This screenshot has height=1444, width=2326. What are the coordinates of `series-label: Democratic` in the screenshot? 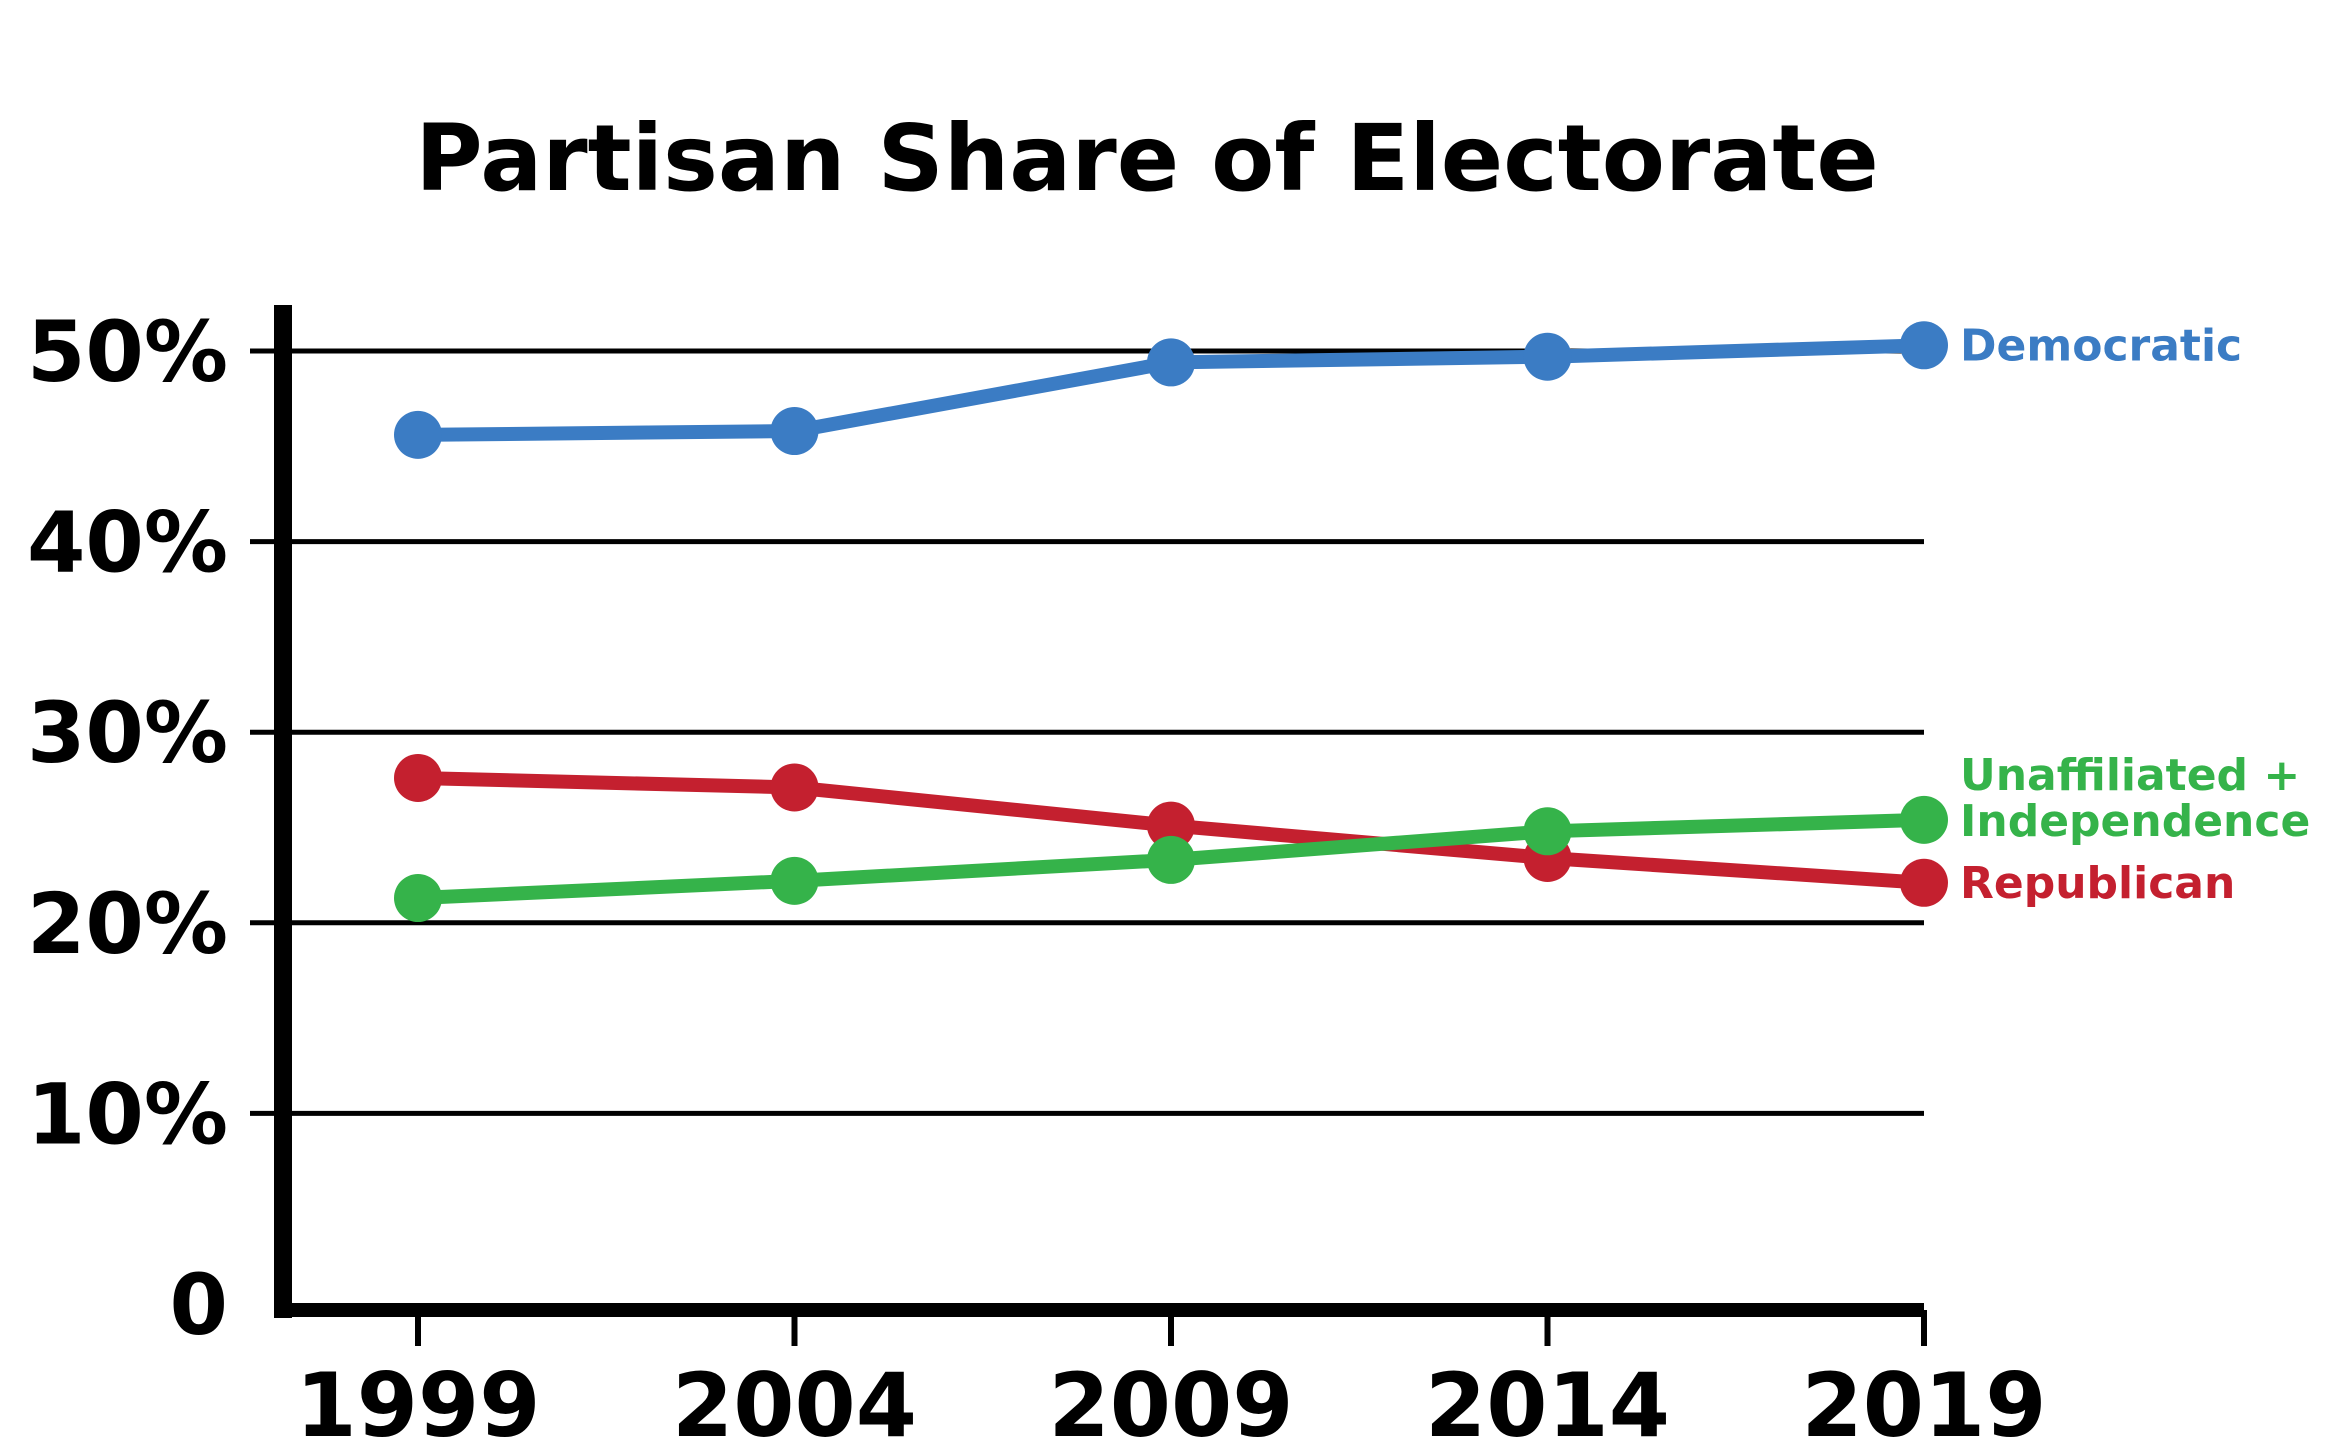 It's located at (2101, 345).